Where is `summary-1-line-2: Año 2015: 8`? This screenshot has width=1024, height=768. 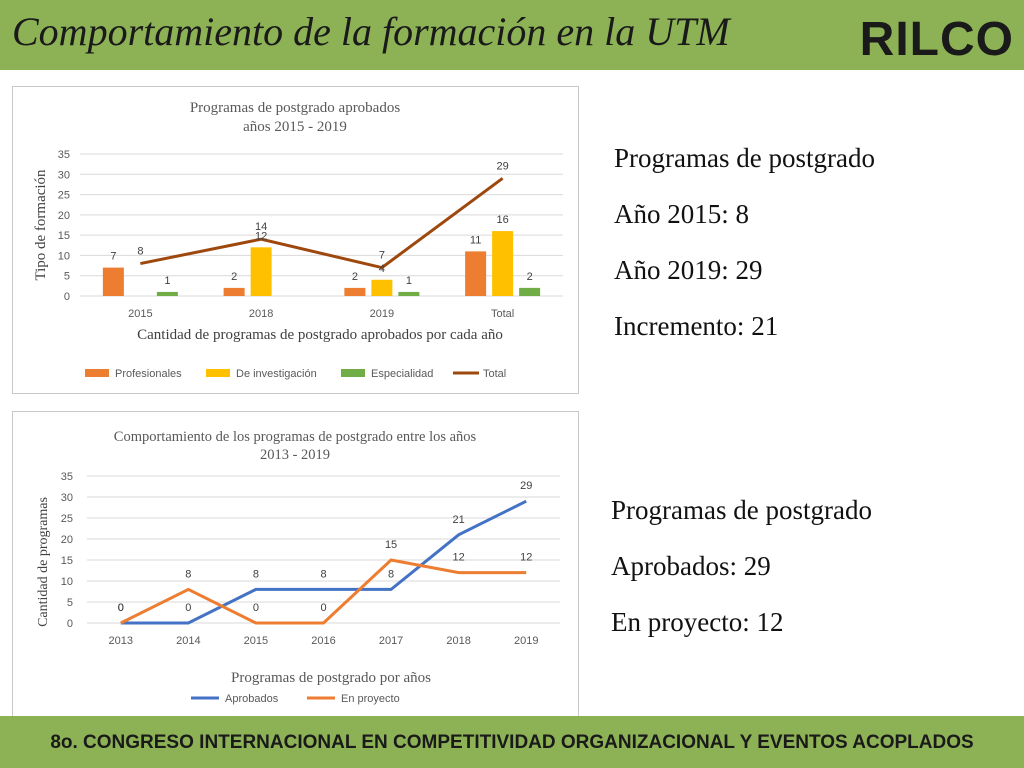
summary-1-line-2: Año 2015: 8 is located at coordinates (681, 214).